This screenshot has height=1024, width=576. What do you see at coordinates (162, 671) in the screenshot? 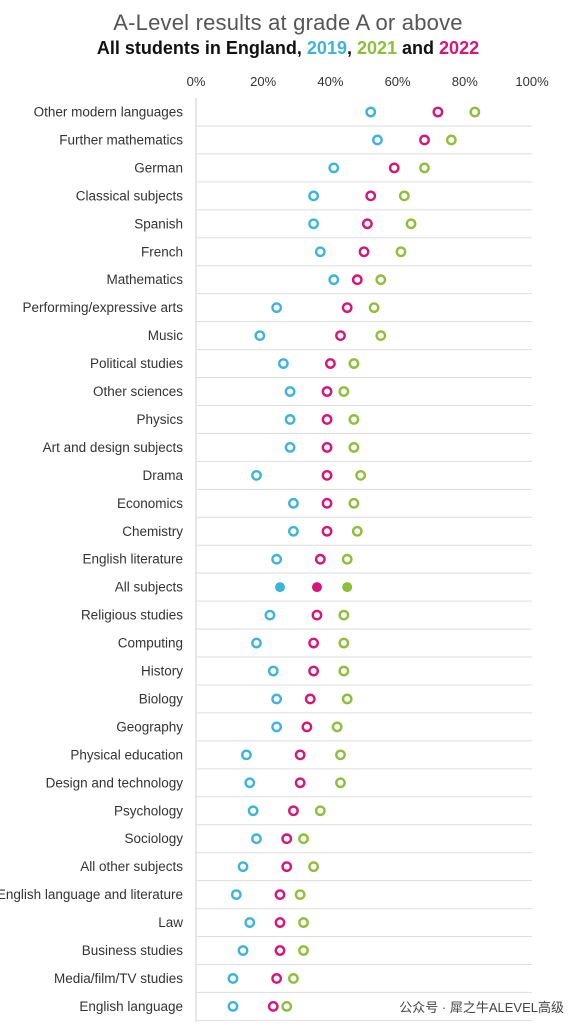
I see `category-label: History` at bounding box center [162, 671].